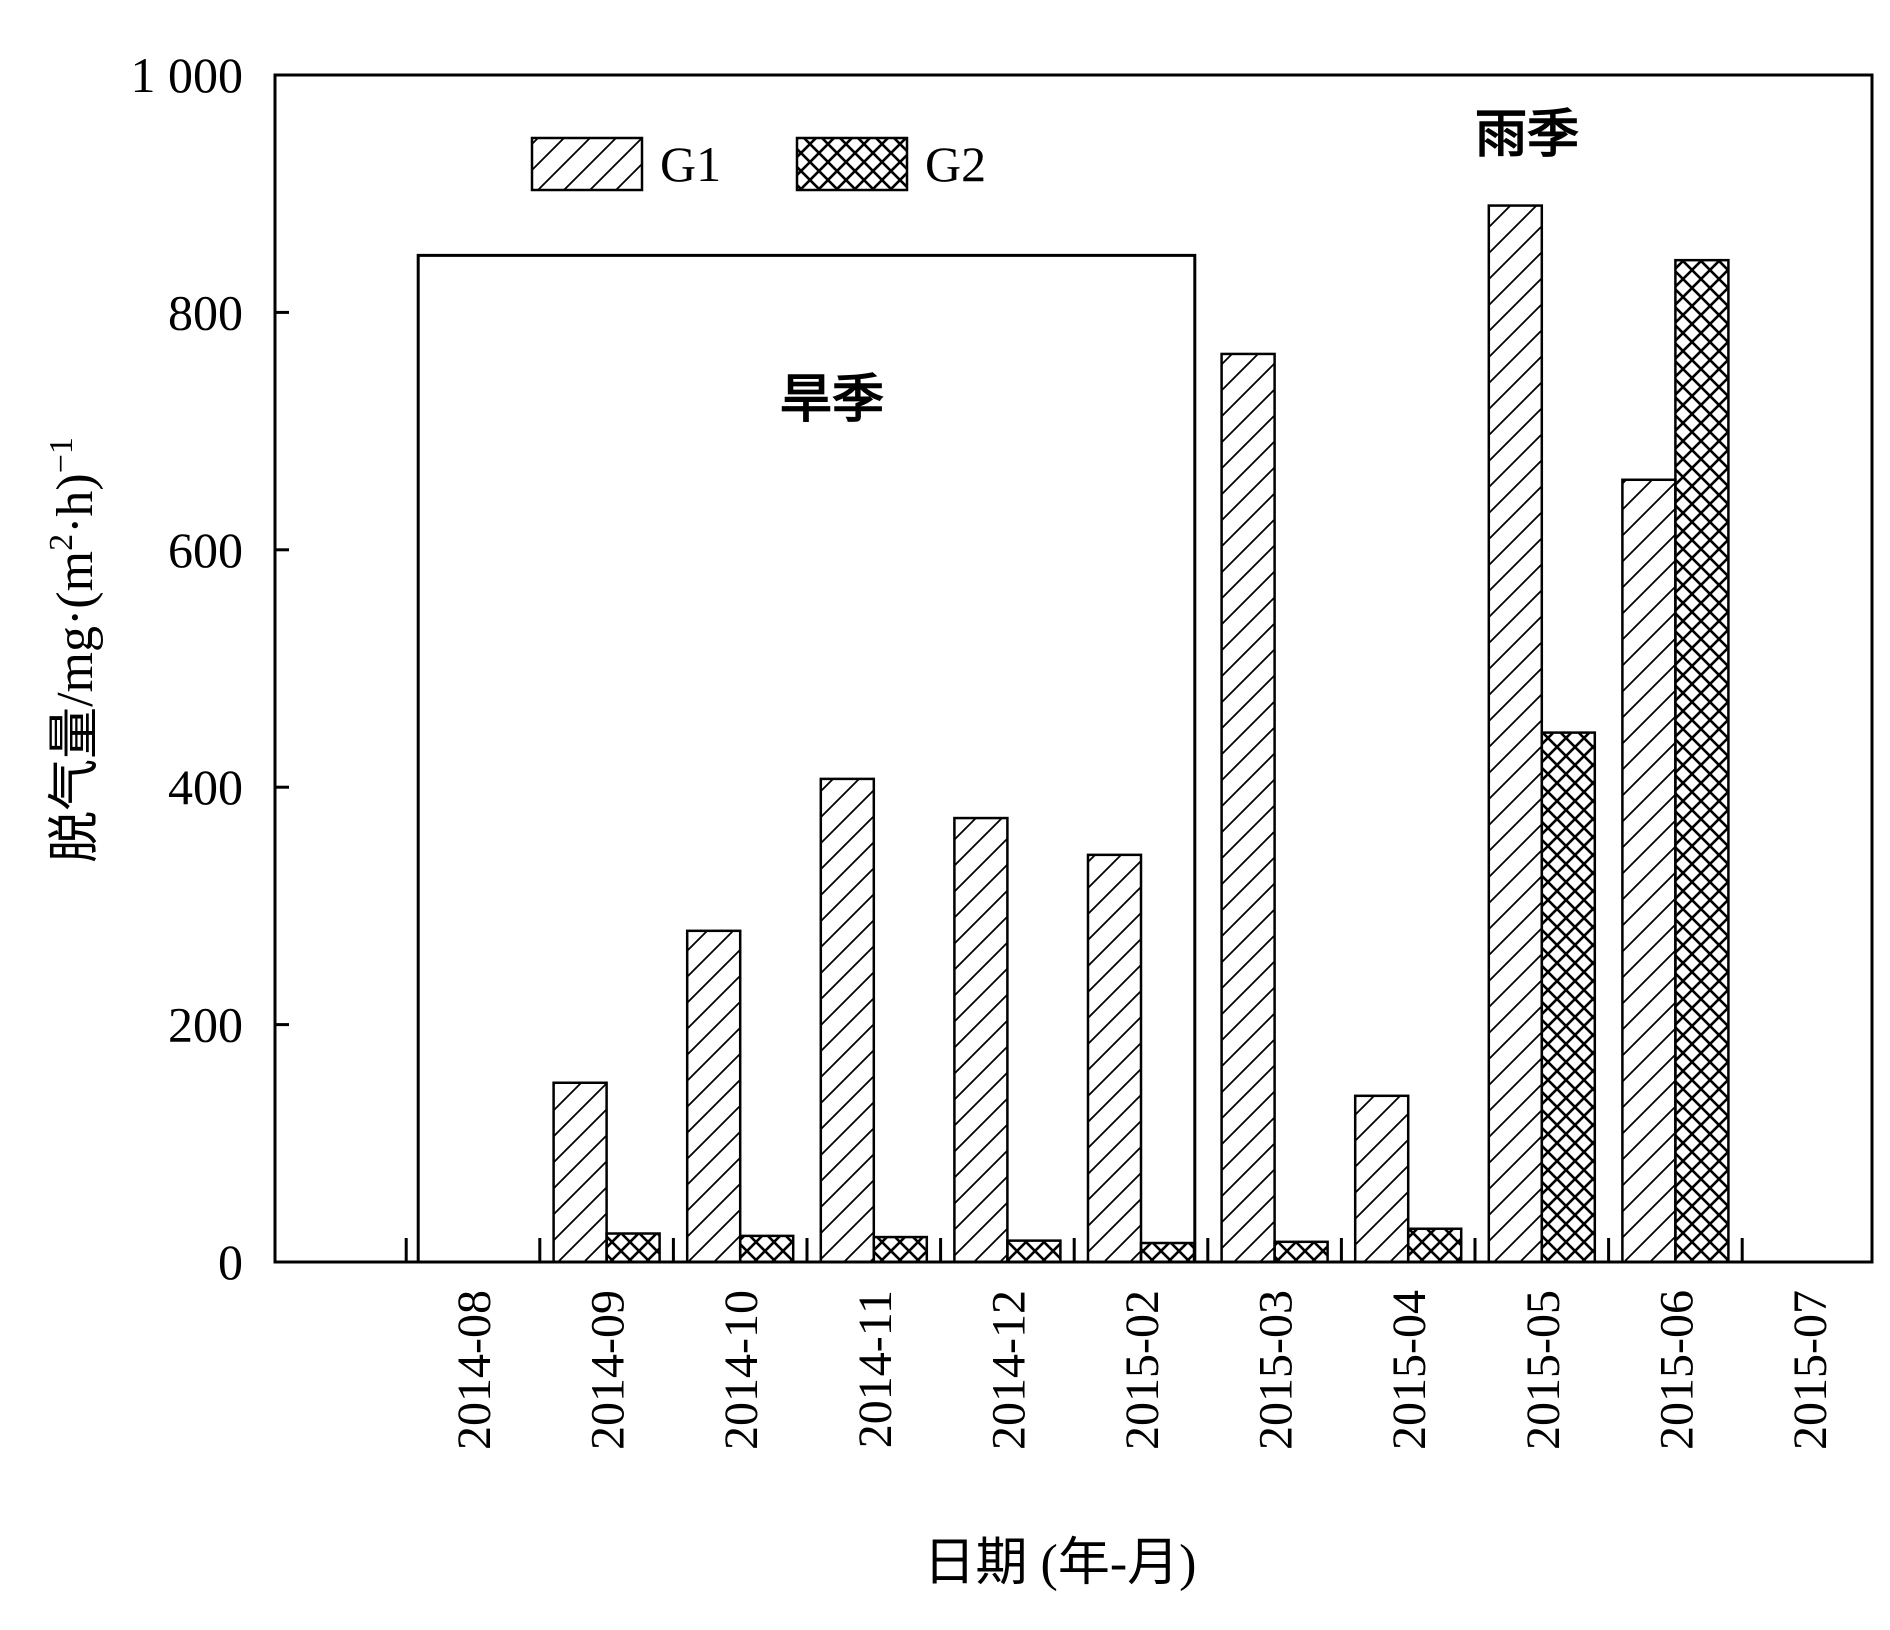 This screenshot has height=1630, width=1890. I want to click on legend-label-g1: G1, so click(690, 164).